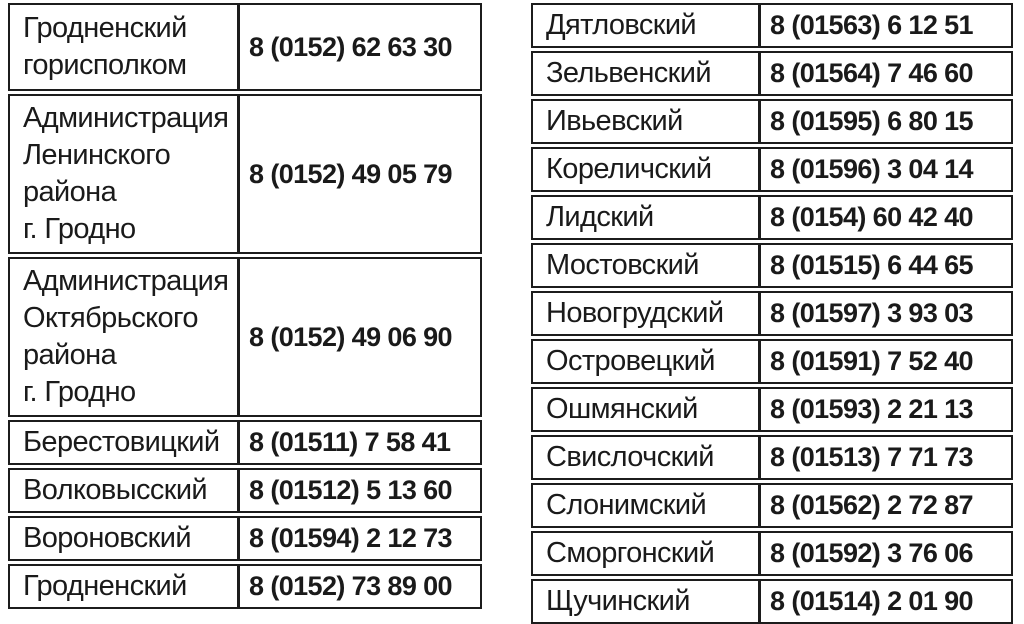 This screenshot has width=1024, height=624. I want to click on table-row: Сморгонский 8 (01592) 3 76 06, so click(772, 553).